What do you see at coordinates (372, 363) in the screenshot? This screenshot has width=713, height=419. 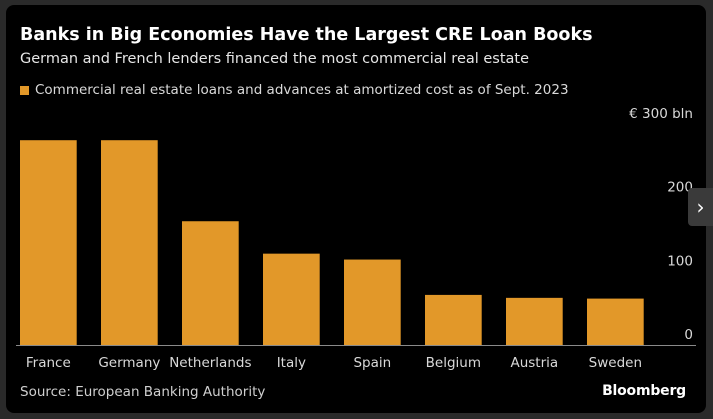 I see `x-tick-label: Spain` at bounding box center [372, 363].